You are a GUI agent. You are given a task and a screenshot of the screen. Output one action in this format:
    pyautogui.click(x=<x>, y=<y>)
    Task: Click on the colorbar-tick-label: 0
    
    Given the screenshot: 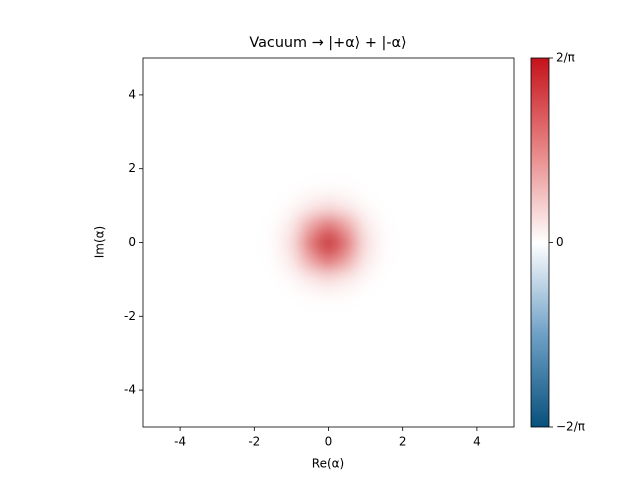 What is the action you would take?
    pyautogui.click(x=560, y=242)
    